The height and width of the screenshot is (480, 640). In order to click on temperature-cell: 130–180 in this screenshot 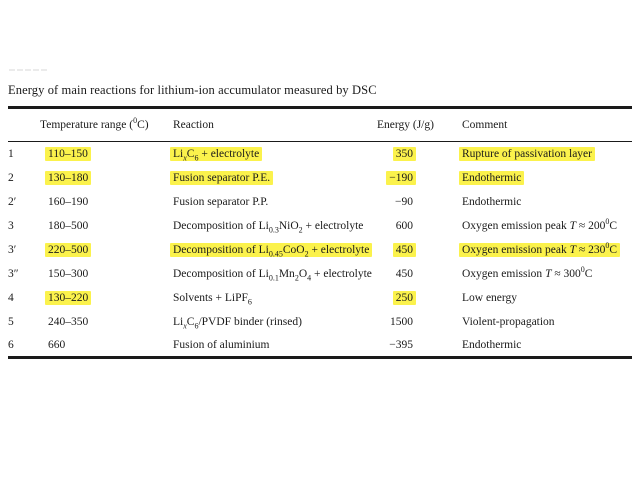, I will do `click(106, 178)`.